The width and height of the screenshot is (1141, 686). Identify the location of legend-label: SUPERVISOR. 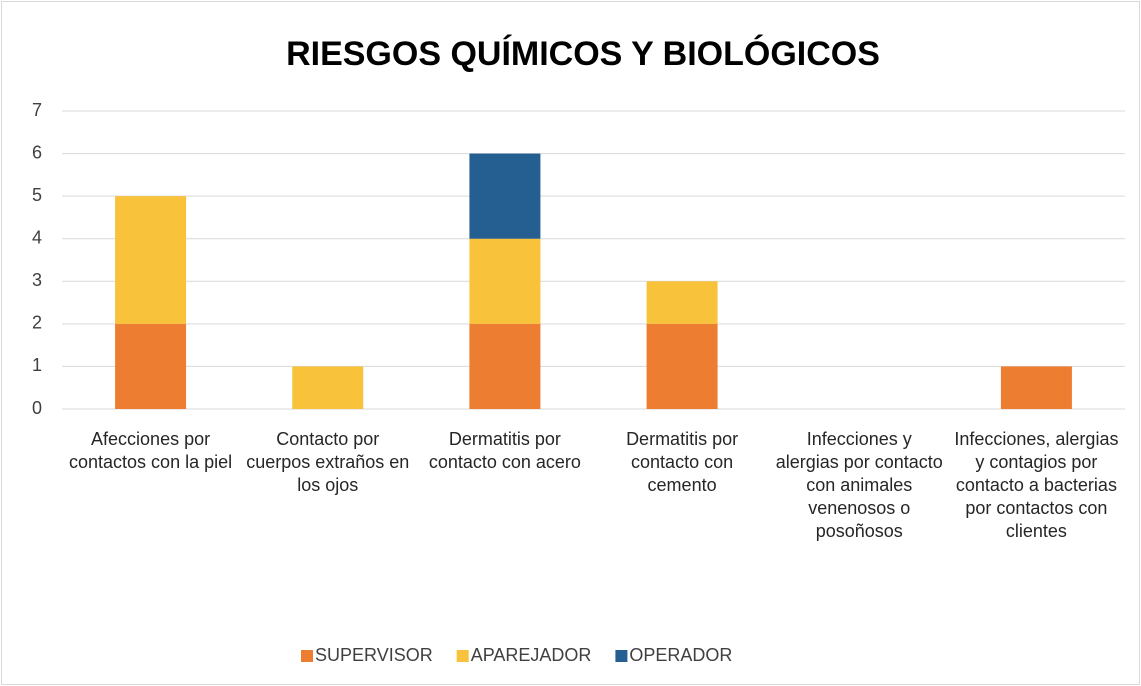
(374, 655).